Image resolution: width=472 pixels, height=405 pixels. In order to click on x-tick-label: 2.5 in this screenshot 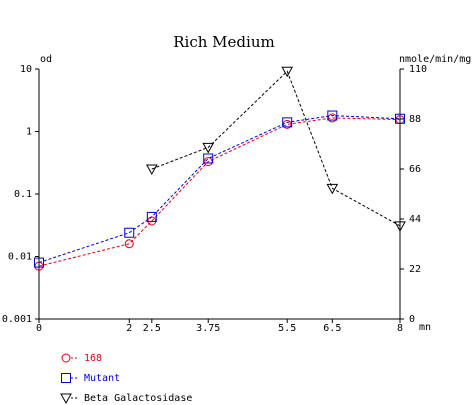, I will do `click(152, 328)`.